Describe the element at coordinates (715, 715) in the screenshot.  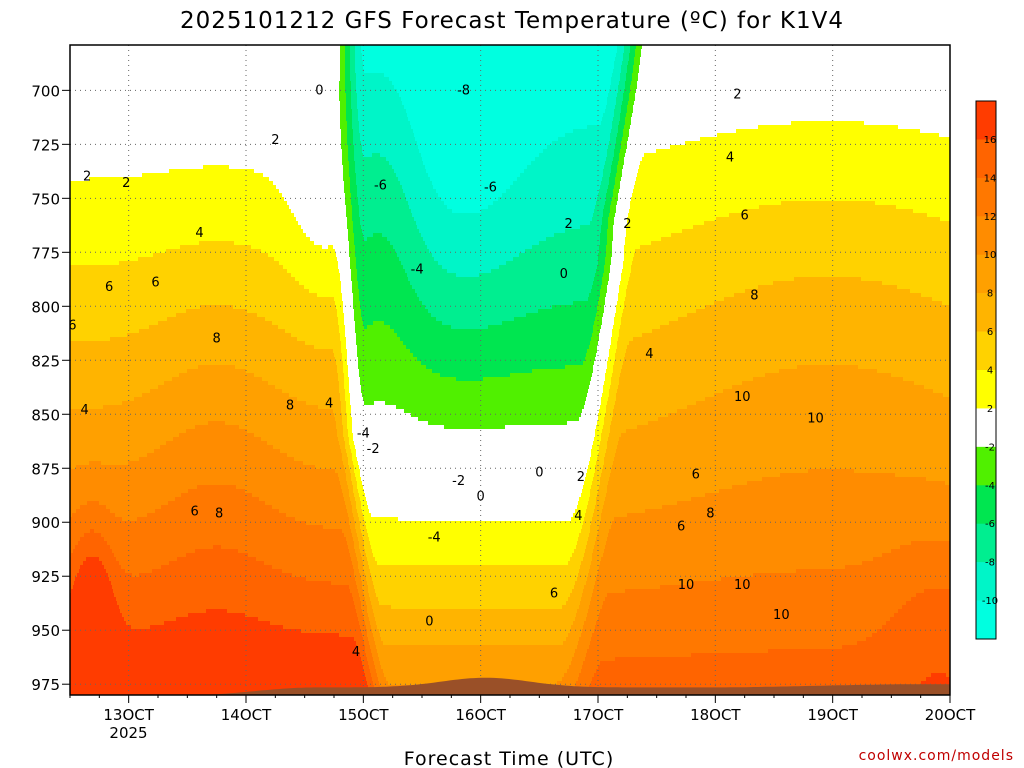
I see `x-tick-label: 18OCT` at that location.